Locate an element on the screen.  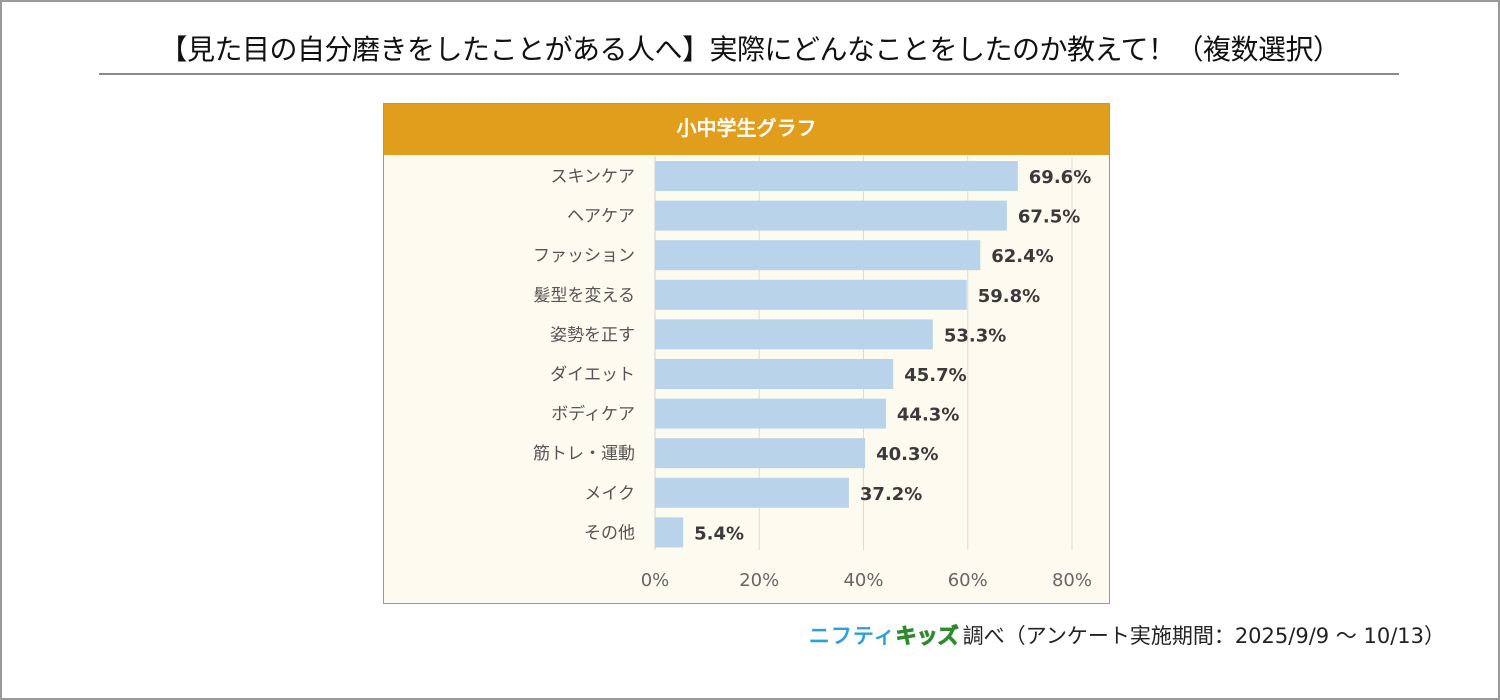
category-label: ファッション is located at coordinates (584, 256).